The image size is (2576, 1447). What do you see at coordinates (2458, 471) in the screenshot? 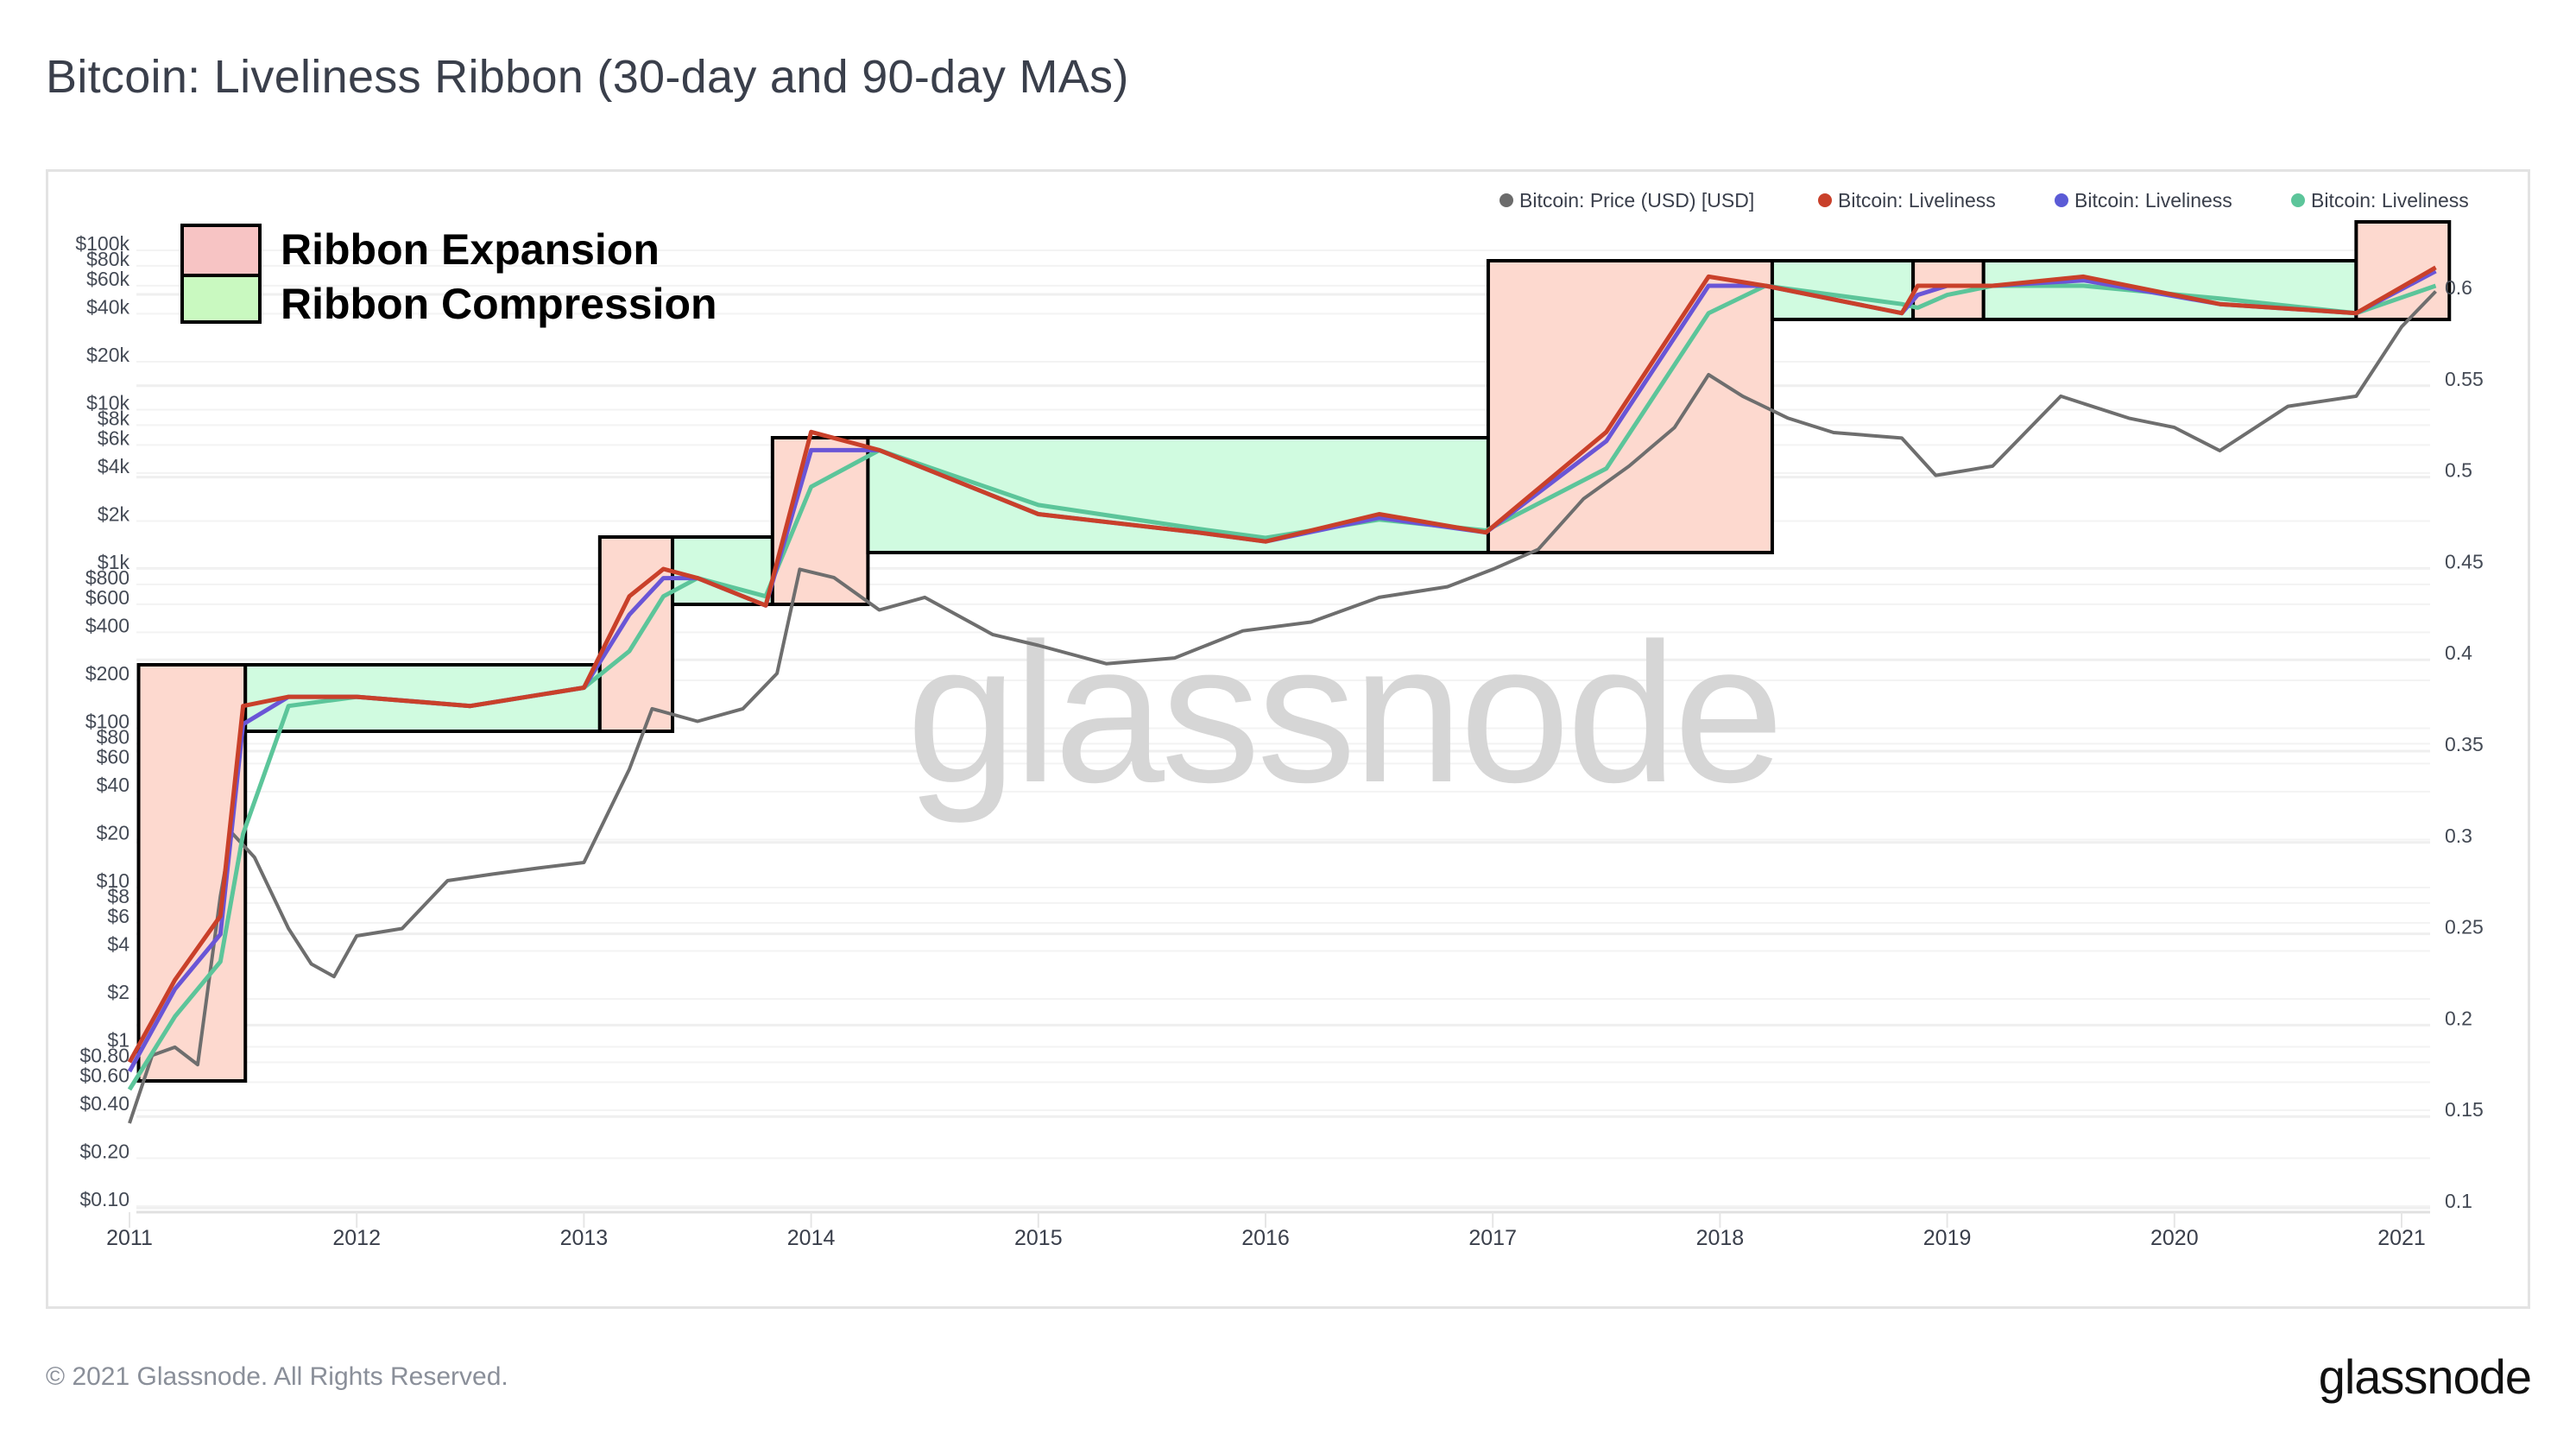
I see `y-right-tick-label: 0.5` at bounding box center [2458, 471].